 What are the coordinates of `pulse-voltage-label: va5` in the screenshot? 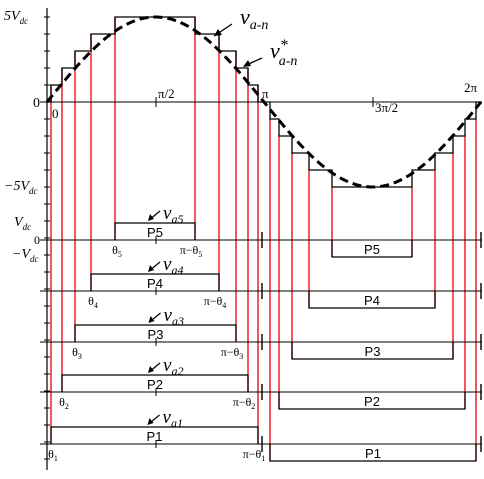 It's located at (173, 214).